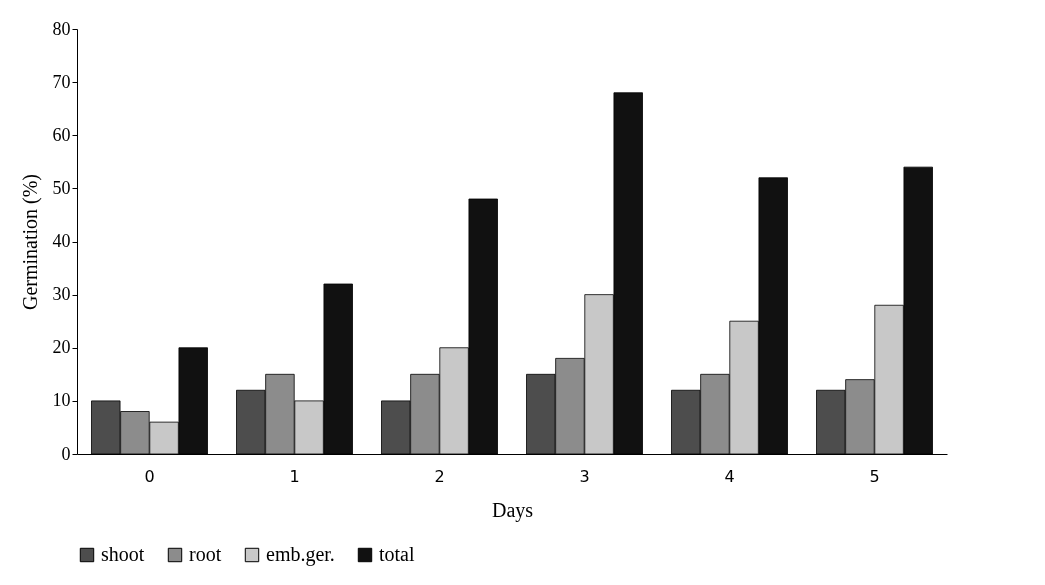  Describe the element at coordinates (729, 476) in the screenshot. I see `x-tick-label: 4` at that location.